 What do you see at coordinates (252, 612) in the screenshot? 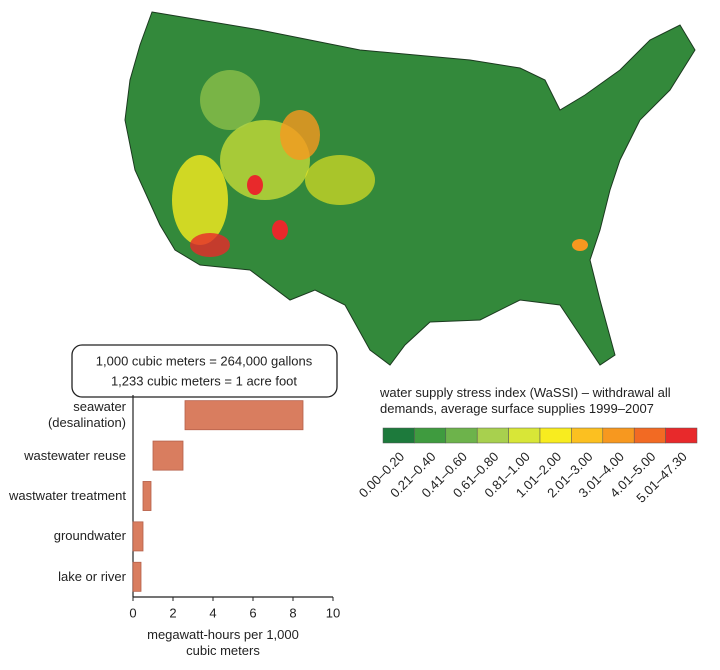
I see `x-tick-label: 6` at bounding box center [252, 612].